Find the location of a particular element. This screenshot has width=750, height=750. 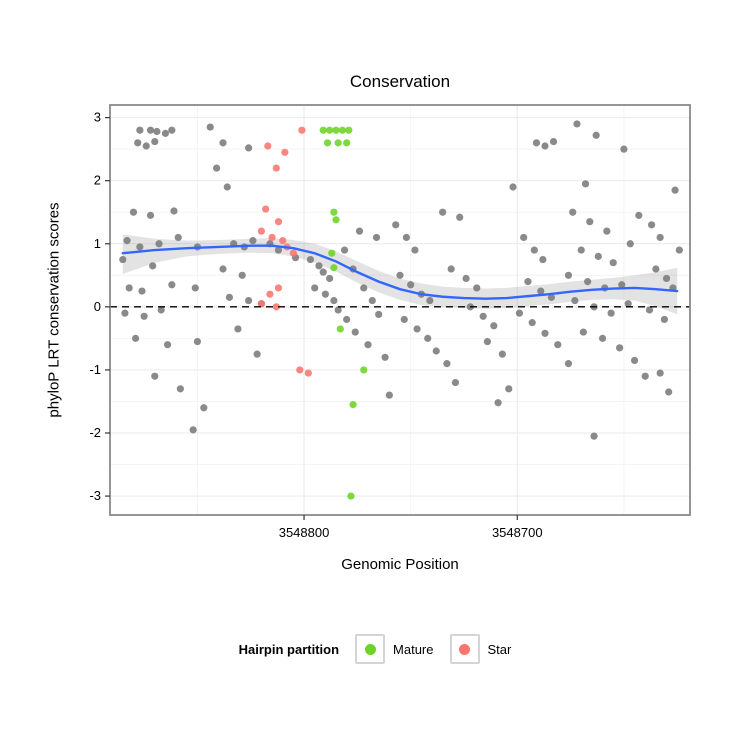

x-tick-label: 3548800 is located at coordinates (304, 532).